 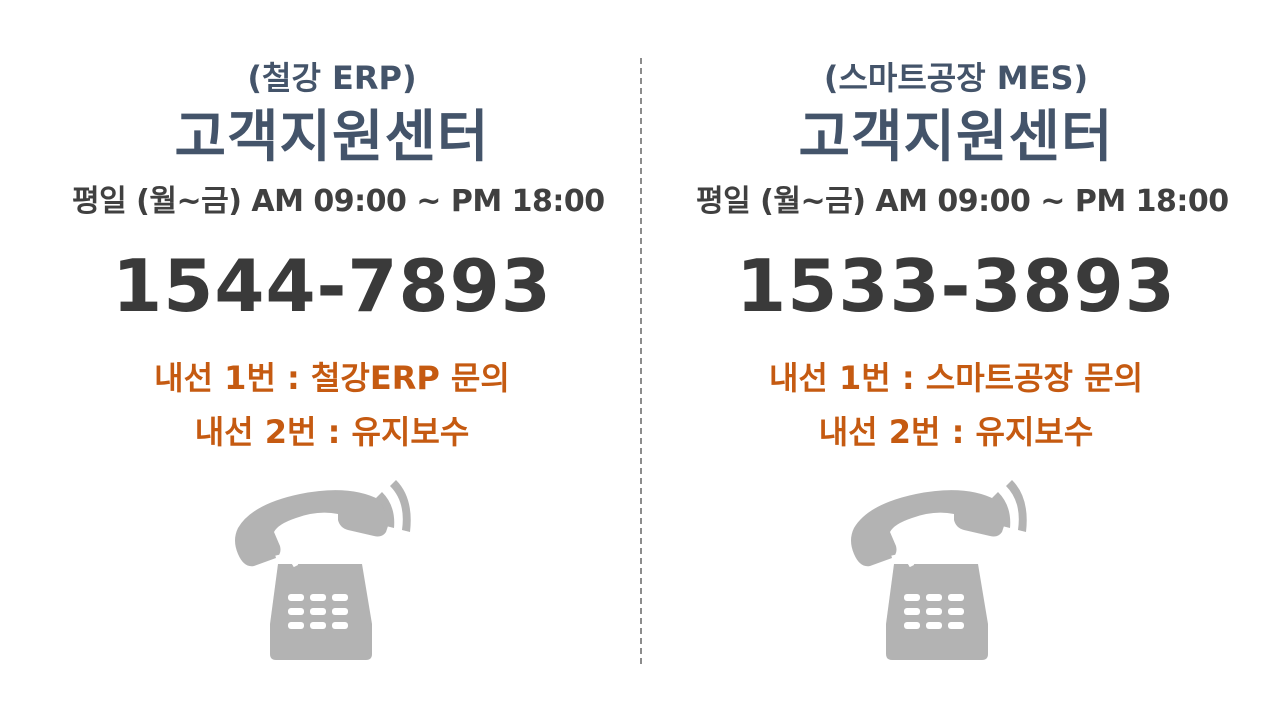 I want to click on extension-1: 내선 1번 : 철강ERP 문의, so click(x=332, y=378).